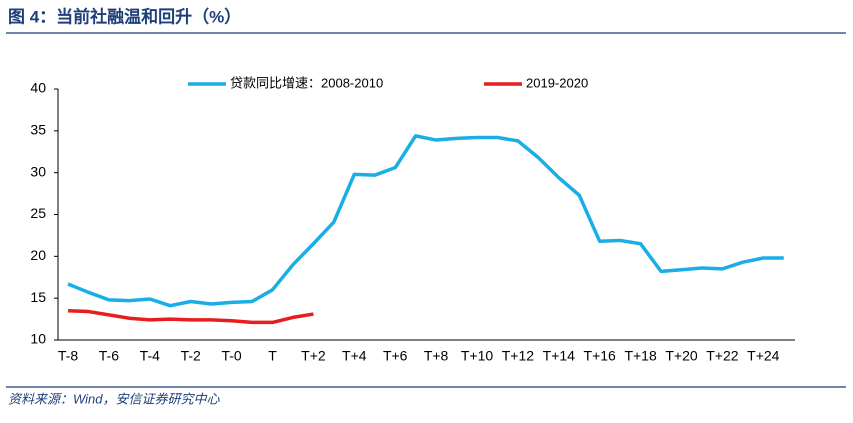  Describe the element at coordinates (68, 356) in the screenshot. I see `x-tick-label: T-8` at that location.